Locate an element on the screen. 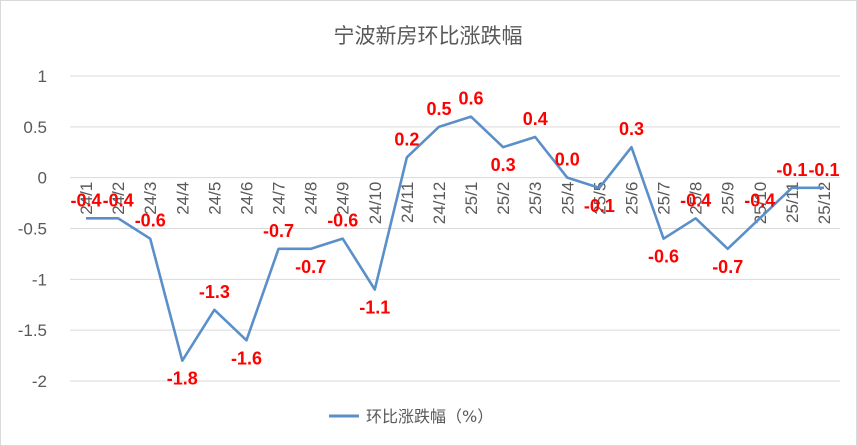 This screenshot has height=446, width=857. x-tick-label: 24/12 is located at coordinates (439, 203).